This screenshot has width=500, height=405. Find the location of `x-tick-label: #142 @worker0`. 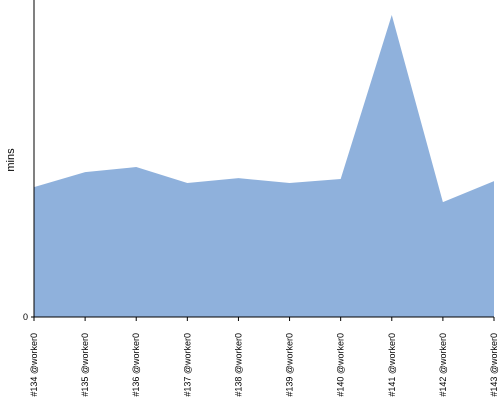

x-tick-label: #142 @worker0 is located at coordinates (443, 365).